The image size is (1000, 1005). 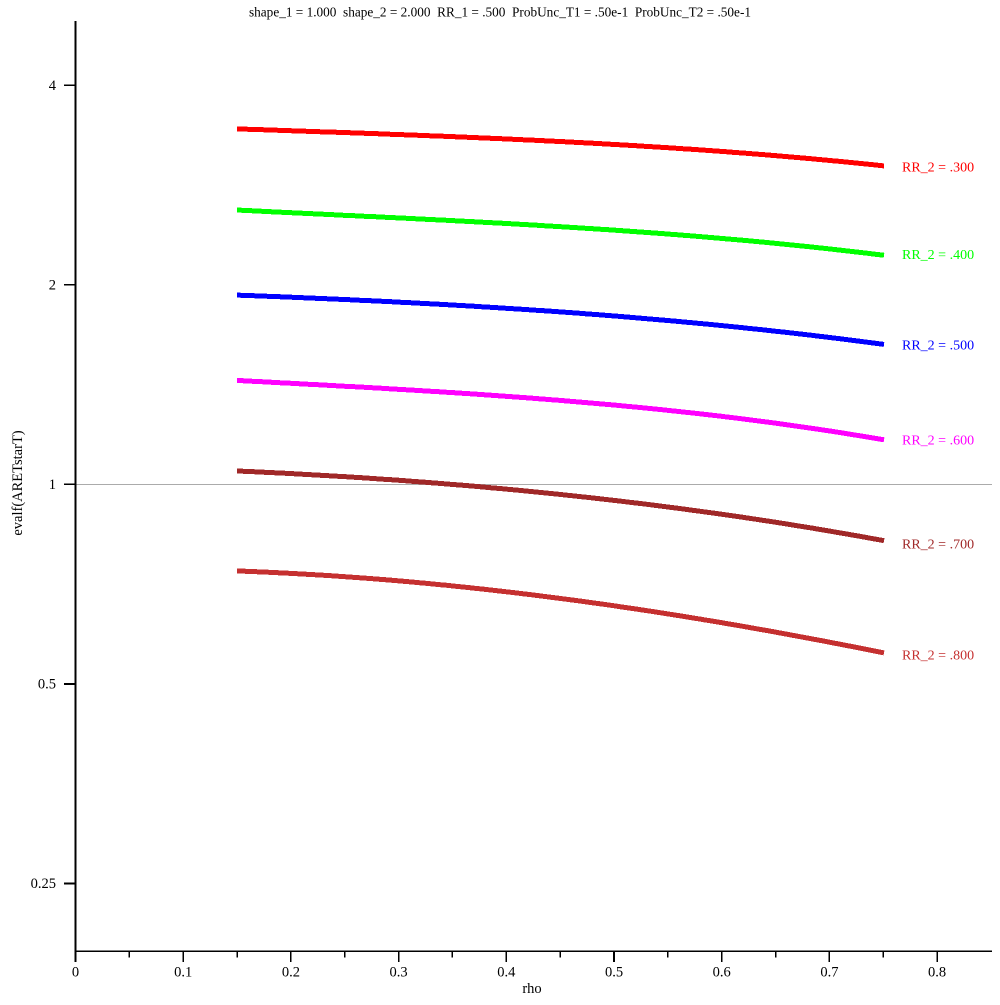 I want to click on svg-text: 2, so click(x=52, y=285).